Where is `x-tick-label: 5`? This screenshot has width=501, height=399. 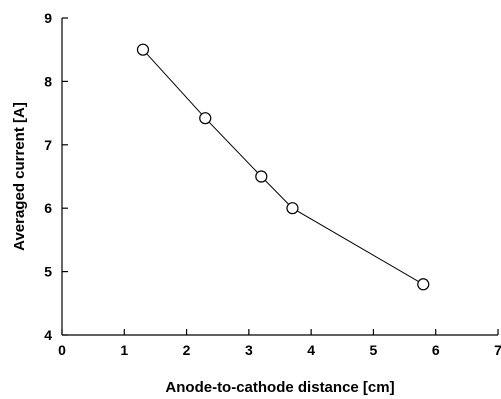 x-tick-label: 5 is located at coordinates (374, 350).